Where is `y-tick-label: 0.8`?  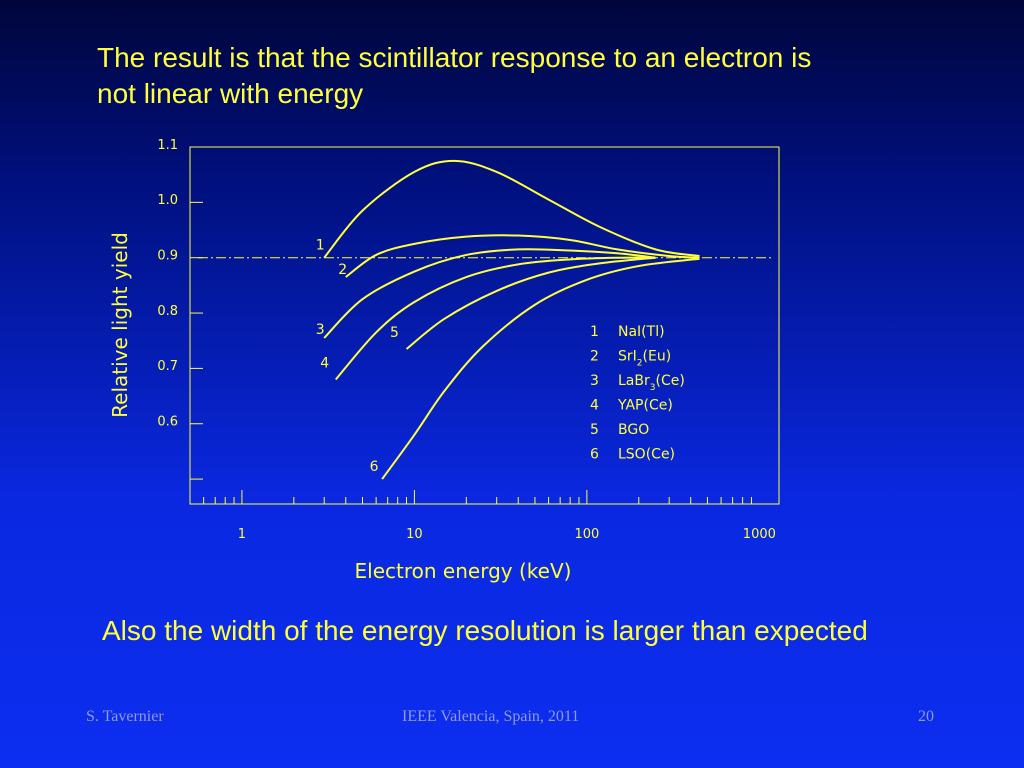
y-tick-label: 0.8 is located at coordinates (167, 311).